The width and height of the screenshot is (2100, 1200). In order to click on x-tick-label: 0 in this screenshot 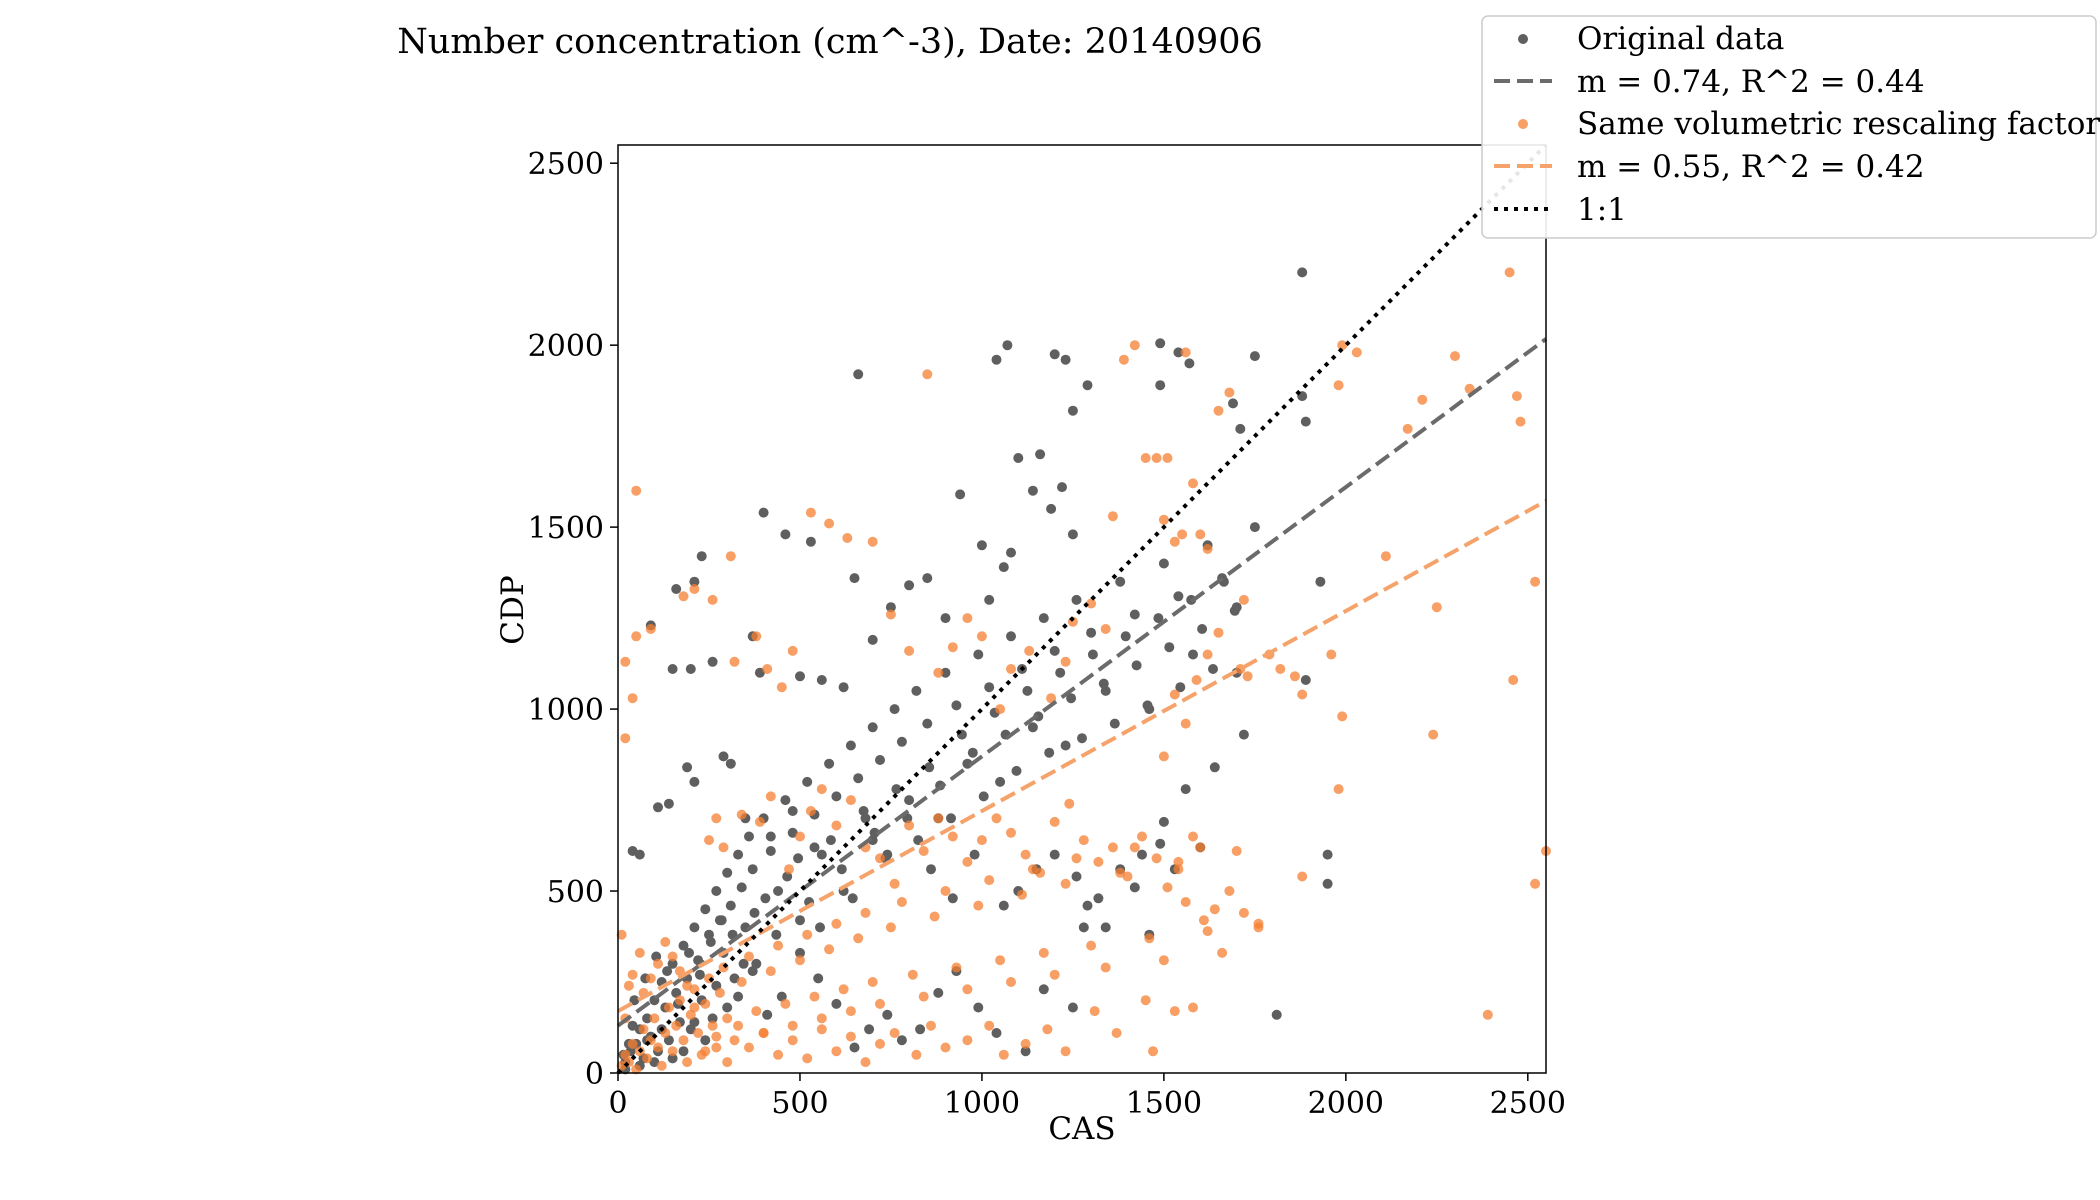, I will do `click(617, 1103)`.